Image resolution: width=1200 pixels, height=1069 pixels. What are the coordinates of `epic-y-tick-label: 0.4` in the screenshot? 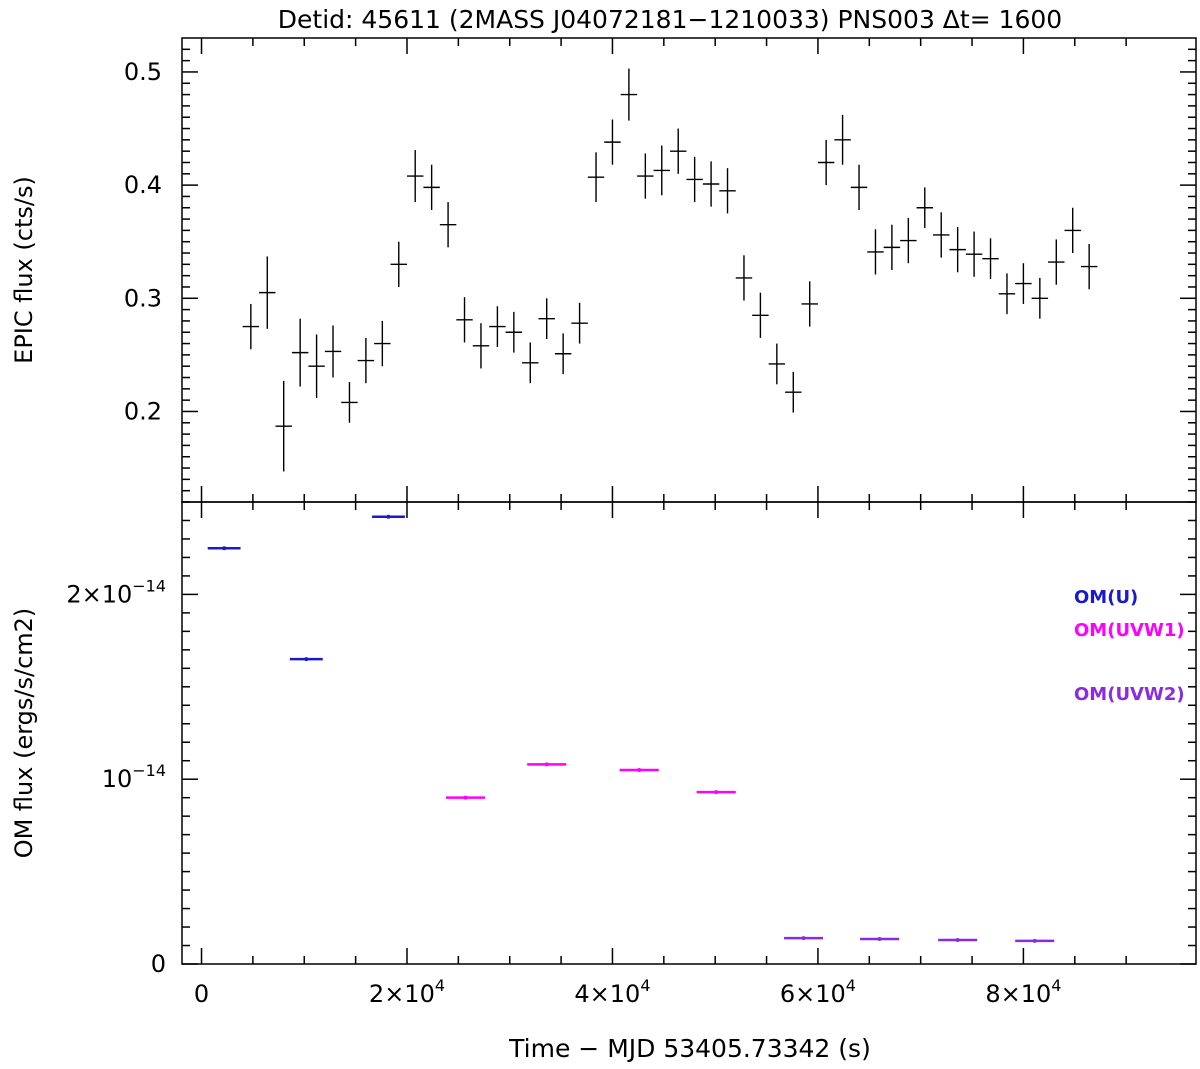 It's located at (143, 185).